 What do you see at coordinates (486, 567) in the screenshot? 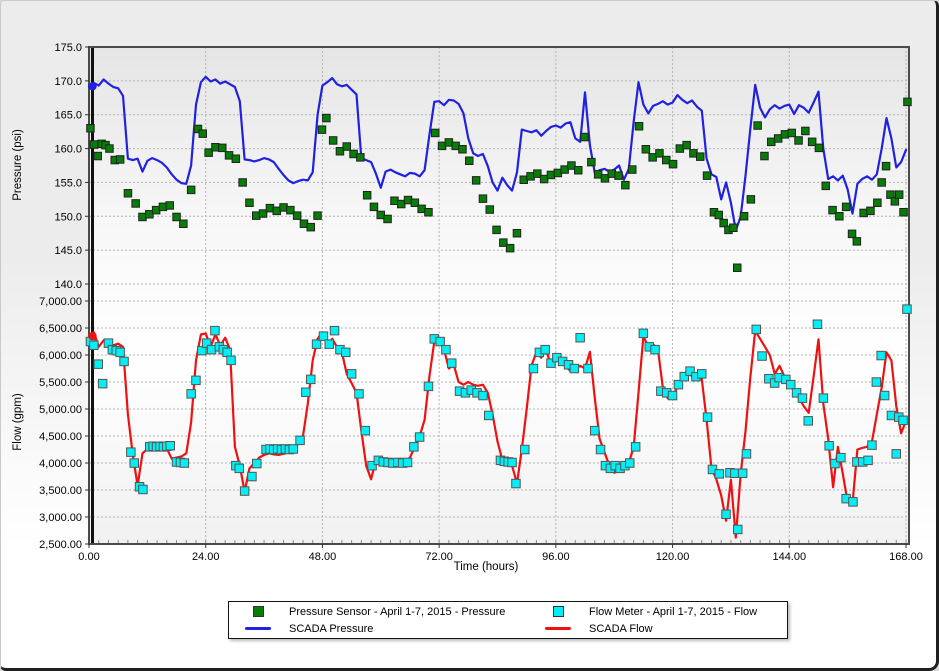
I see `time-axis-title: Time (hours)` at bounding box center [486, 567].